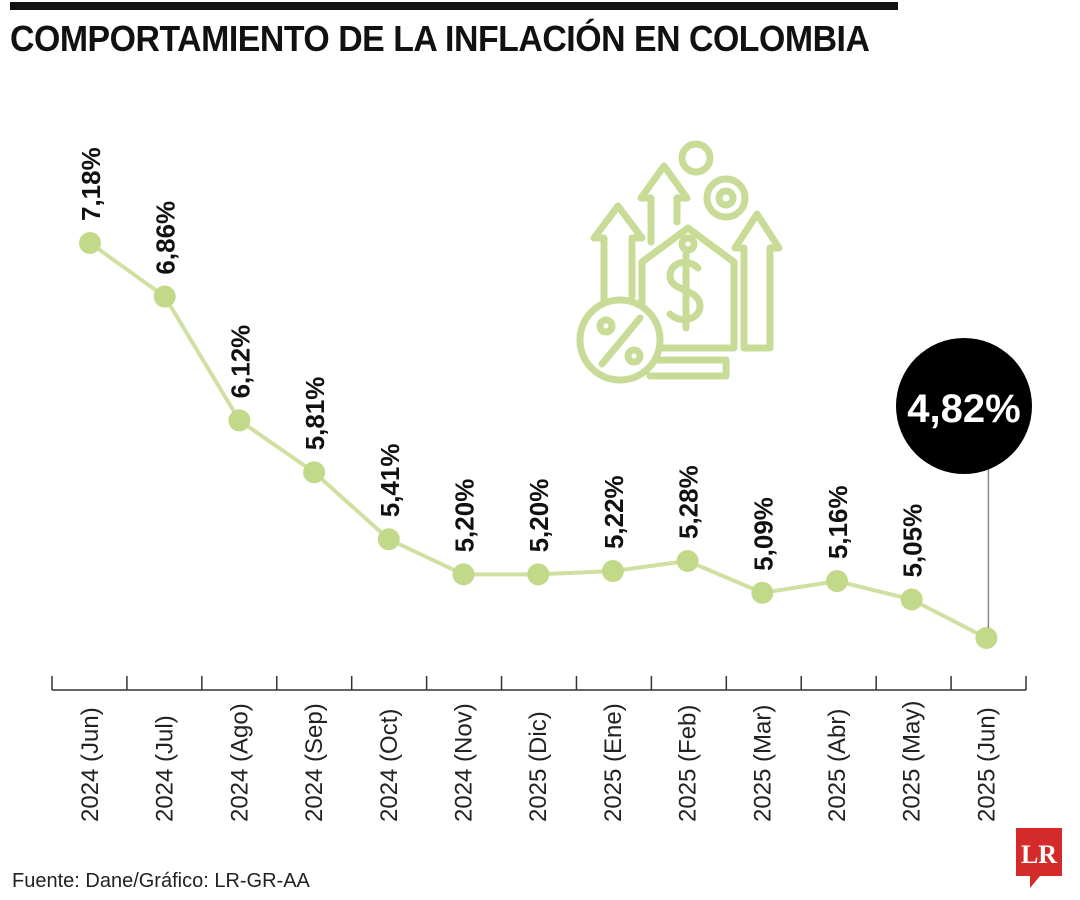  Describe the element at coordinates (91, 184) in the screenshot. I see `value-label: 7,18%` at that location.